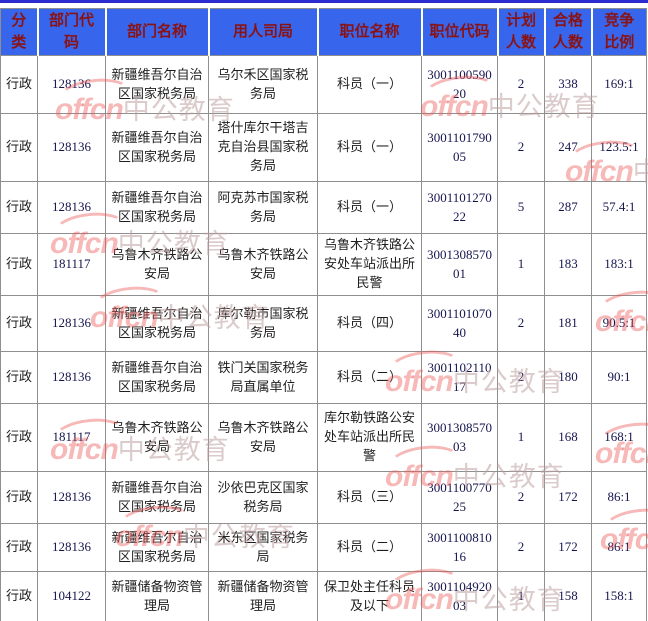  I want to click on cell-ratio: 169:1, so click(619, 84).